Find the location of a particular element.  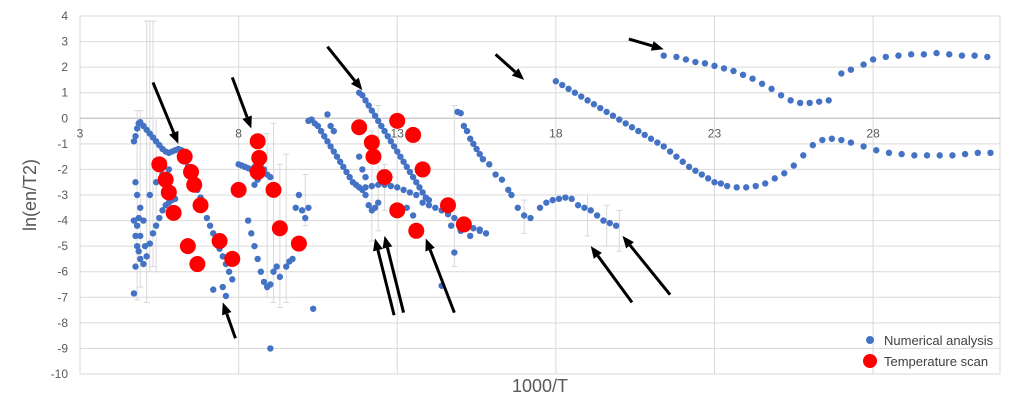

y-axis-title: ln(en/T2) is located at coordinates (30, 195).